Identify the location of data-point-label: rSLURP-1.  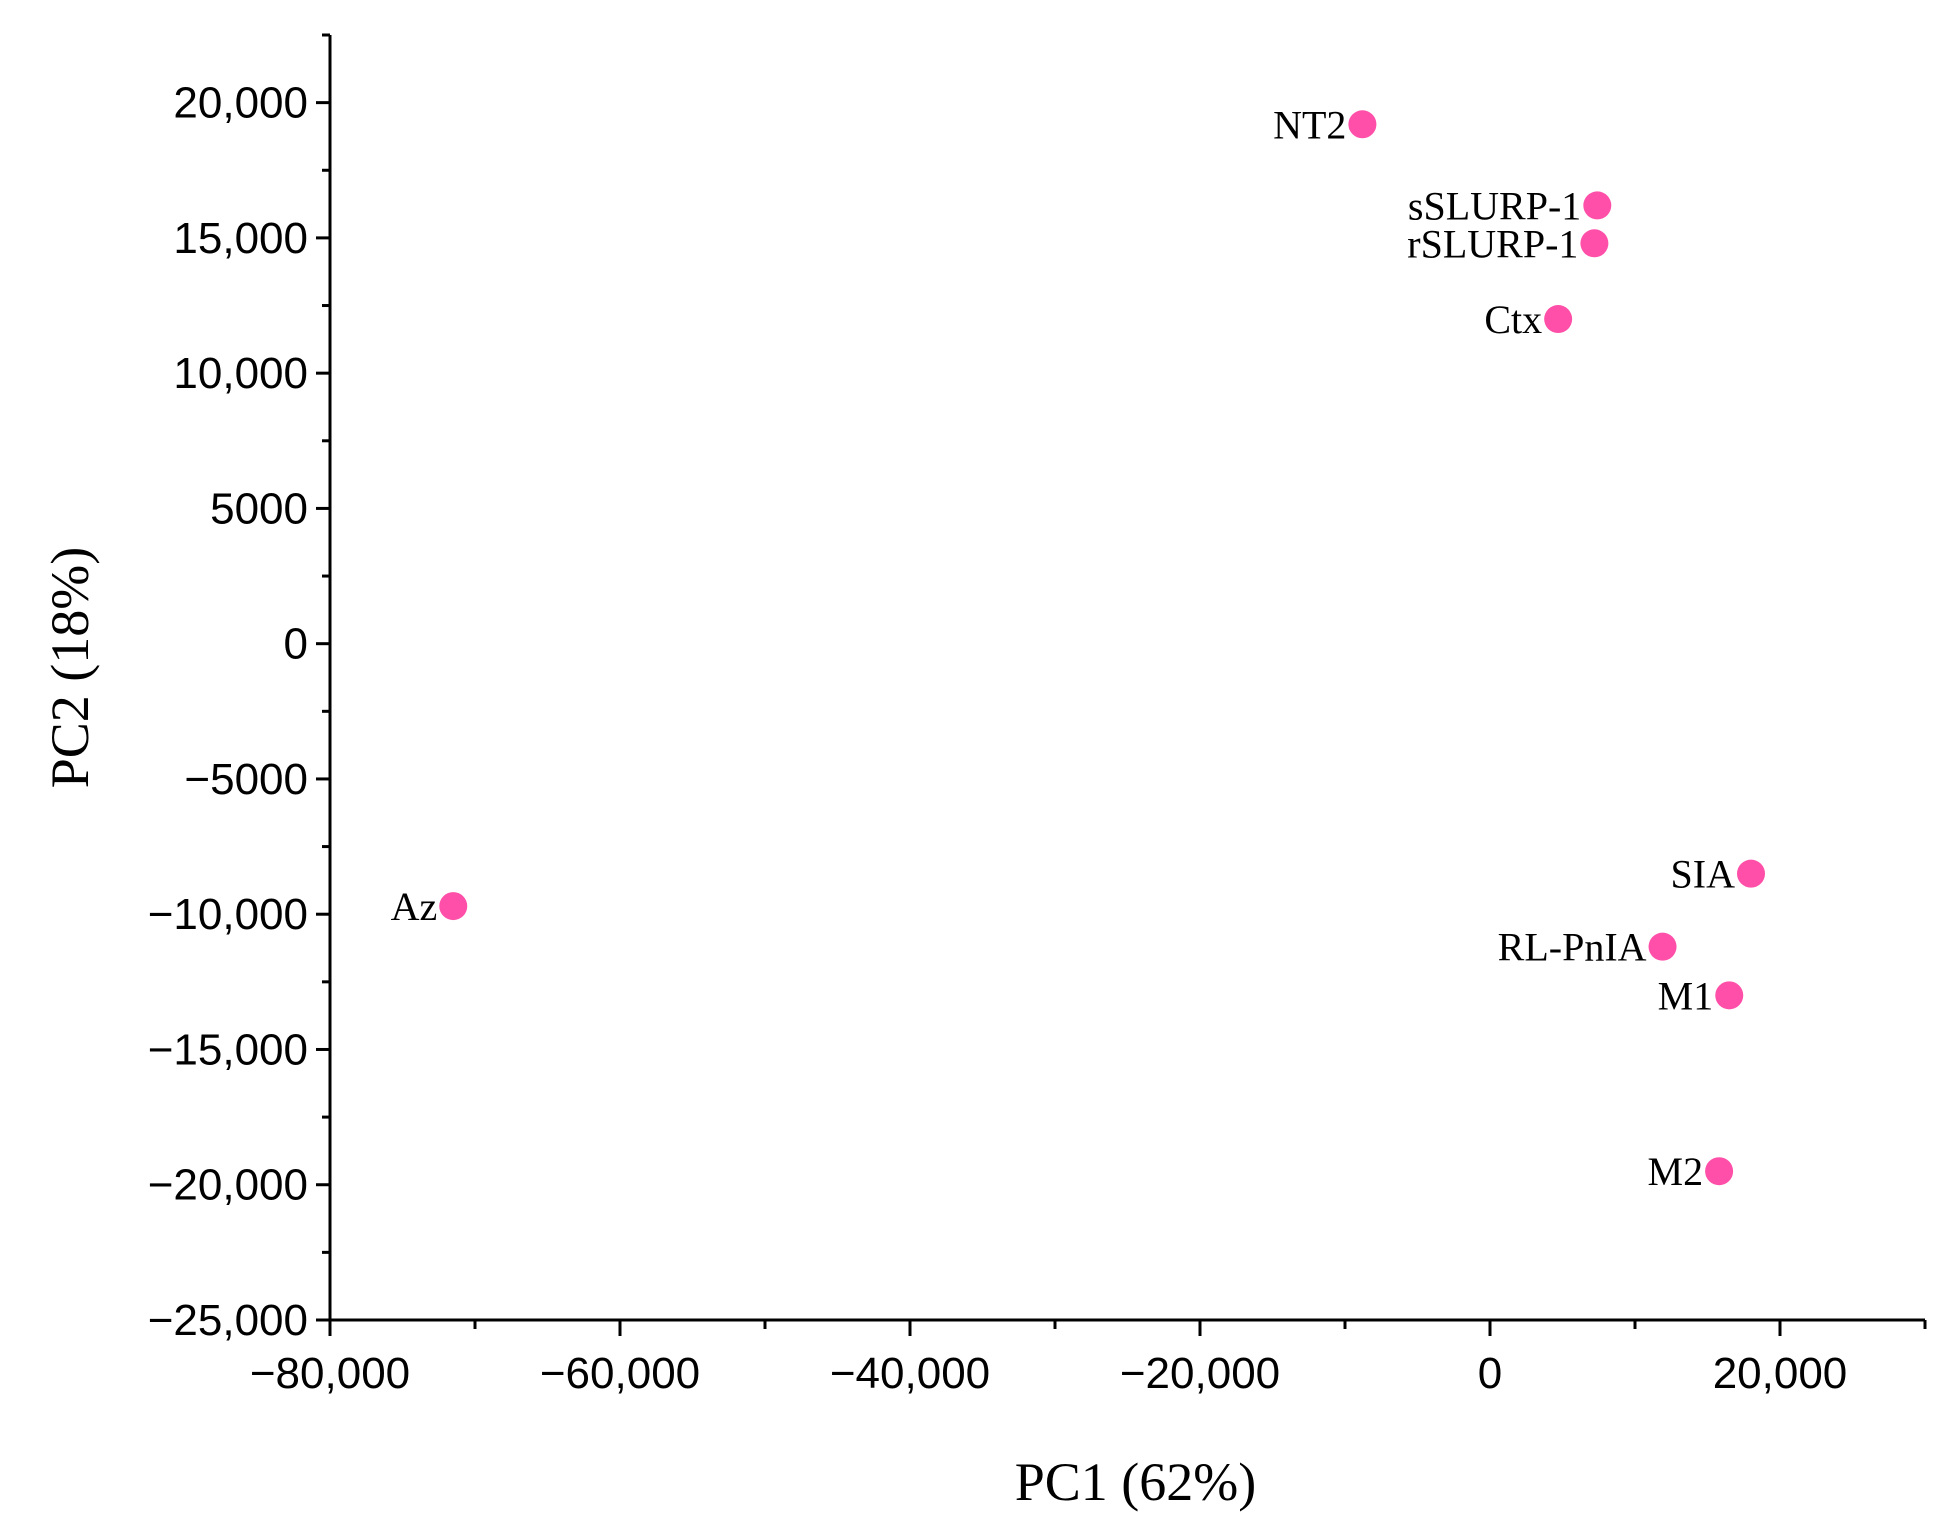
(1492, 243).